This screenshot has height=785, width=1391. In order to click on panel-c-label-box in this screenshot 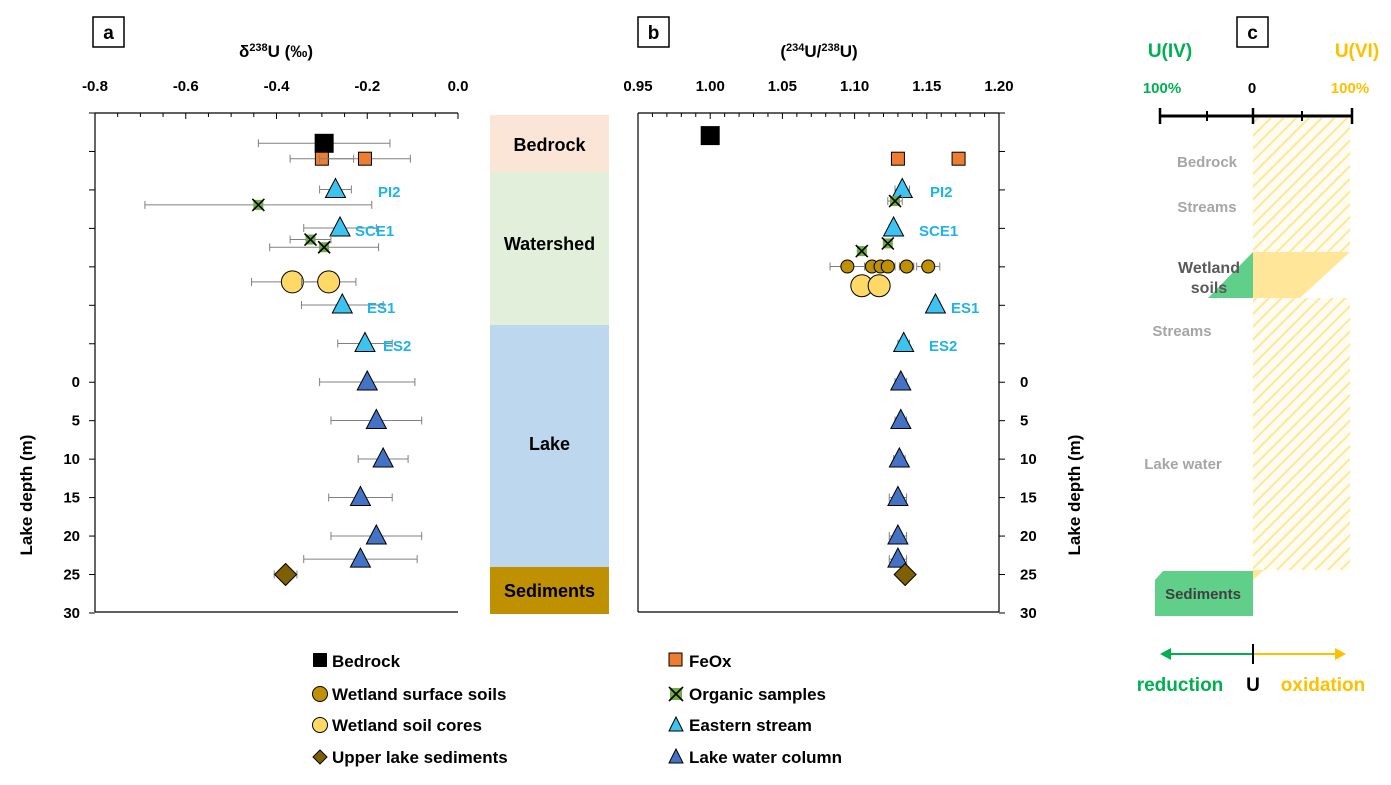, I will do `click(1252, 32)`.